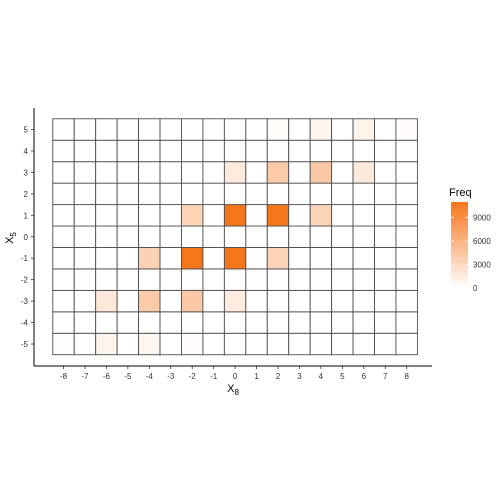 The width and height of the screenshot is (504, 504). Describe the element at coordinates (13, 234) in the screenshot. I see `y-axis-title-subscript: 5` at that location.